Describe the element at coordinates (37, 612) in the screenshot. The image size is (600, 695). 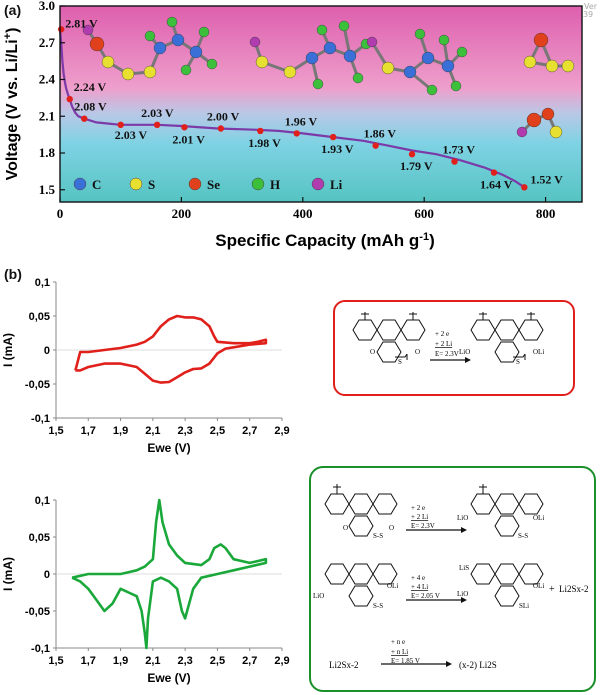
I see `y-tick-label: -0,05` at that location.